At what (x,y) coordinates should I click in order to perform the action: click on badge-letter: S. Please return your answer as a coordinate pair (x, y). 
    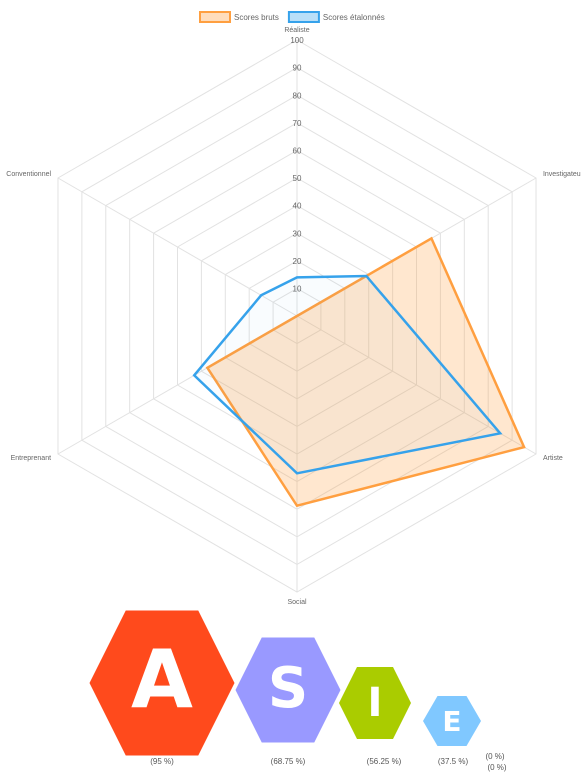
    Looking at the image, I should click on (288, 688).